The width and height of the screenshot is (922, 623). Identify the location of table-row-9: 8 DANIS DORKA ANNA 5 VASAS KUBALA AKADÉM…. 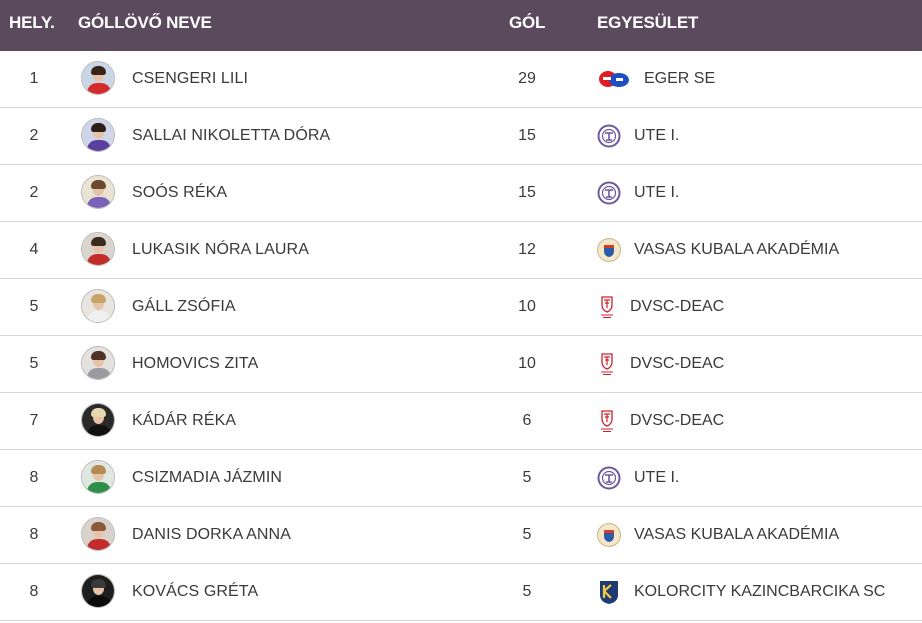
(461, 535).